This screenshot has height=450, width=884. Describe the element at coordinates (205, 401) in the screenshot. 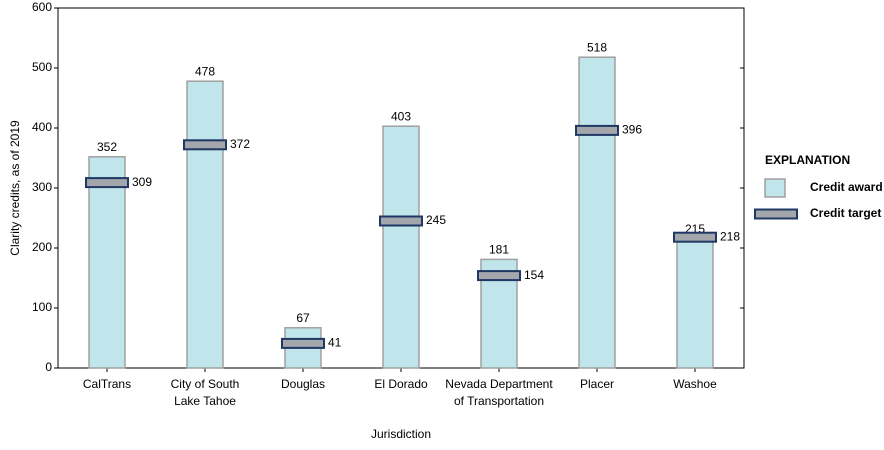

I see `x-tick-label: Lake Tahoe` at that location.